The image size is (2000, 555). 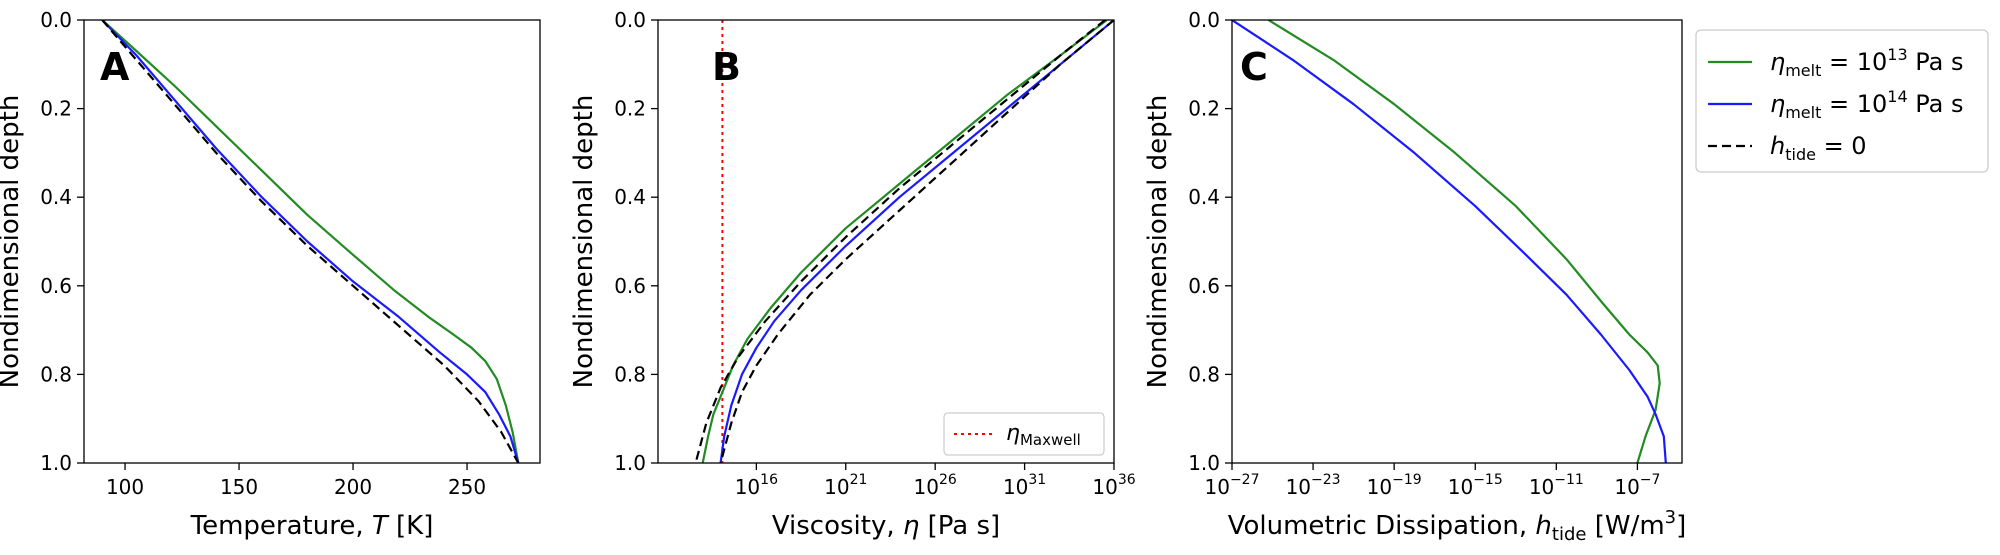 What do you see at coordinates (239, 487) in the screenshot?
I see `x-tick-label: 150` at bounding box center [239, 487].